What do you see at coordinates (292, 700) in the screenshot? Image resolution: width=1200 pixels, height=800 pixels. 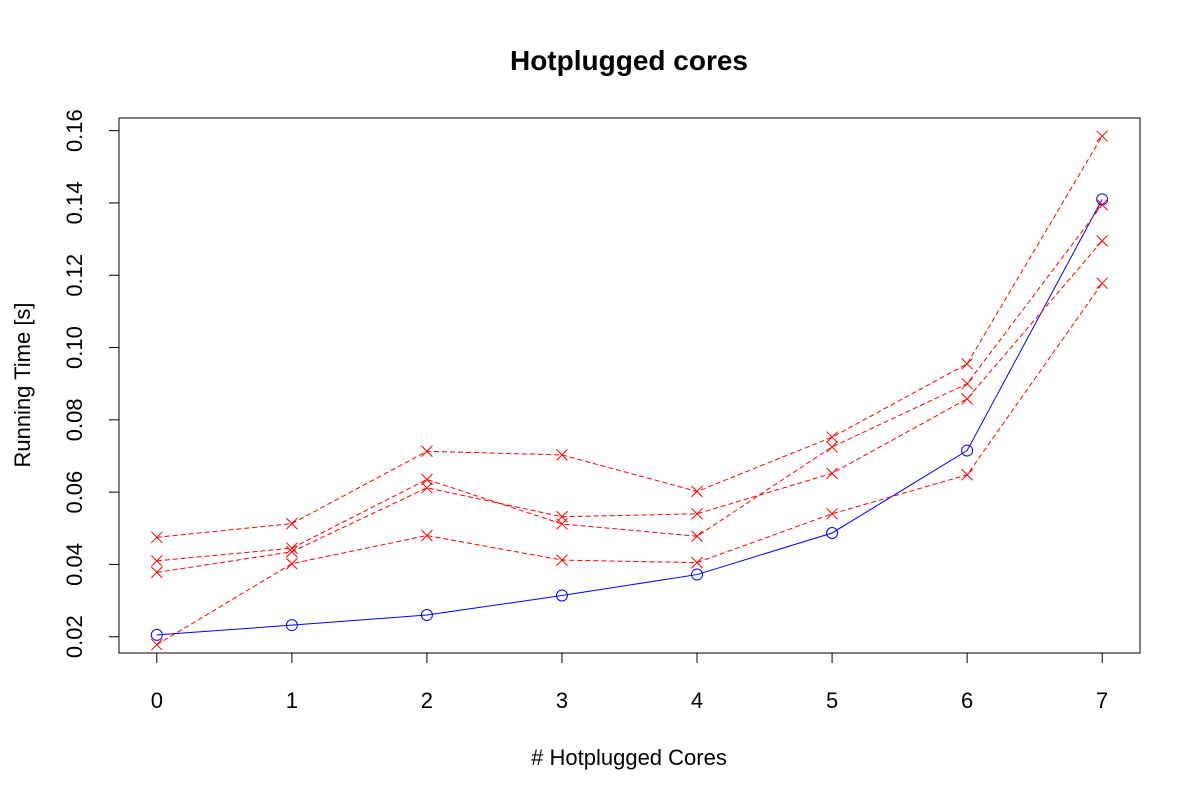 I see `x-tick-label: 1` at bounding box center [292, 700].